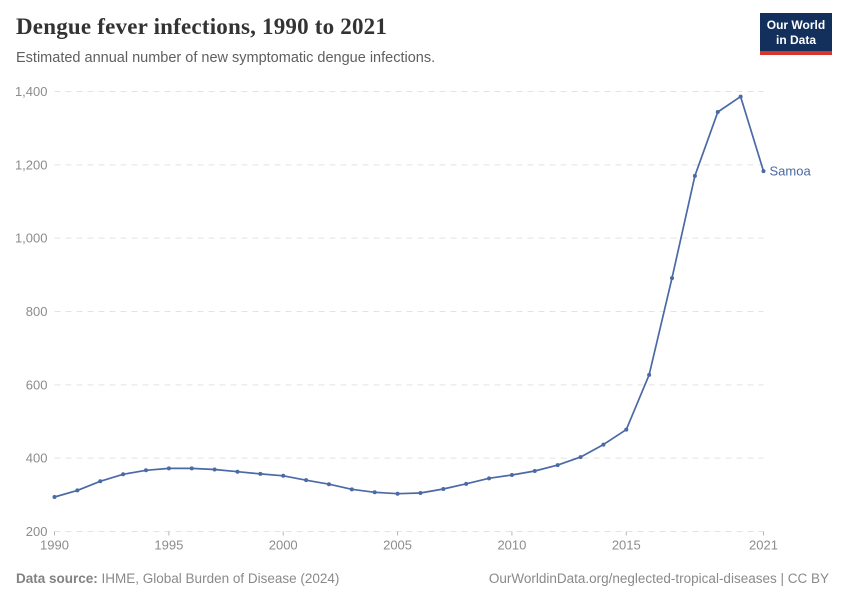  What do you see at coordinates (37, 311) in the screenshot?
I see `y-tick-label: 800` at bounding box center [37, 311].